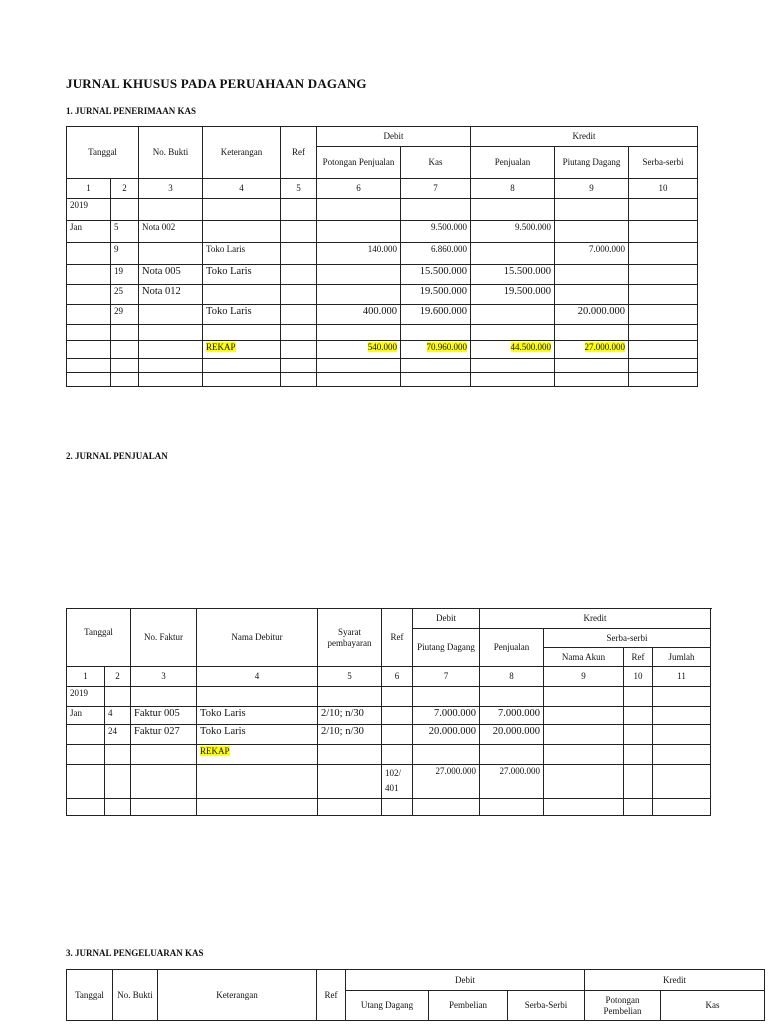  What do you see at coordinates (118, 311) in the screenshot?
I see `cell-text: 29` at bounding box center [118, 311].